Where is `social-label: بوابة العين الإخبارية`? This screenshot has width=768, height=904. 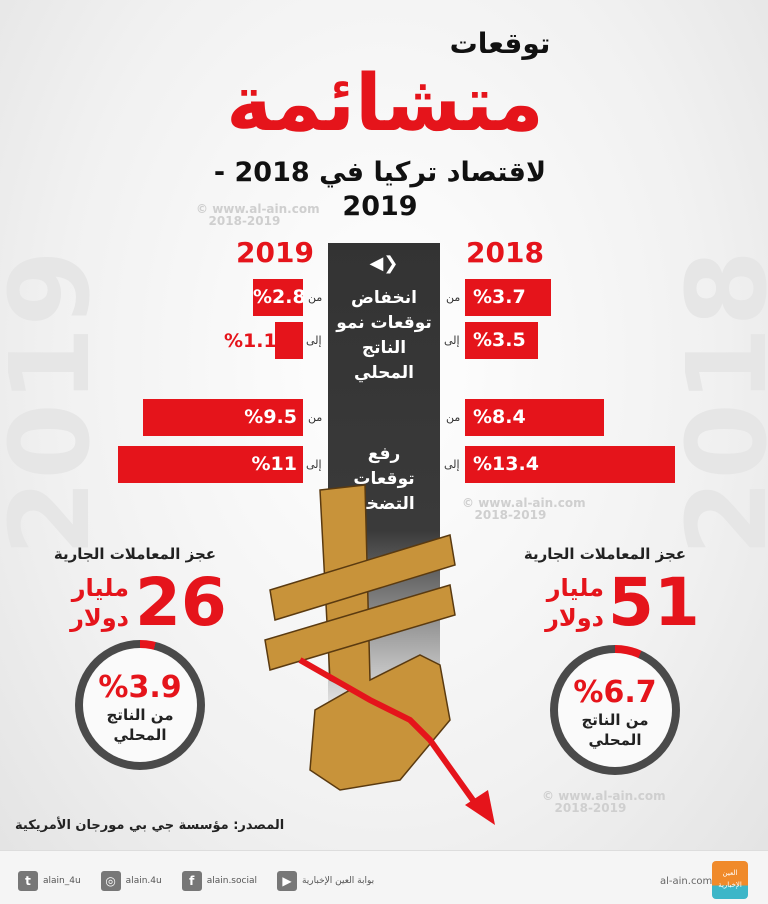 social-label: بوابة العين الإخبارية is located at coordinates (338, 881).